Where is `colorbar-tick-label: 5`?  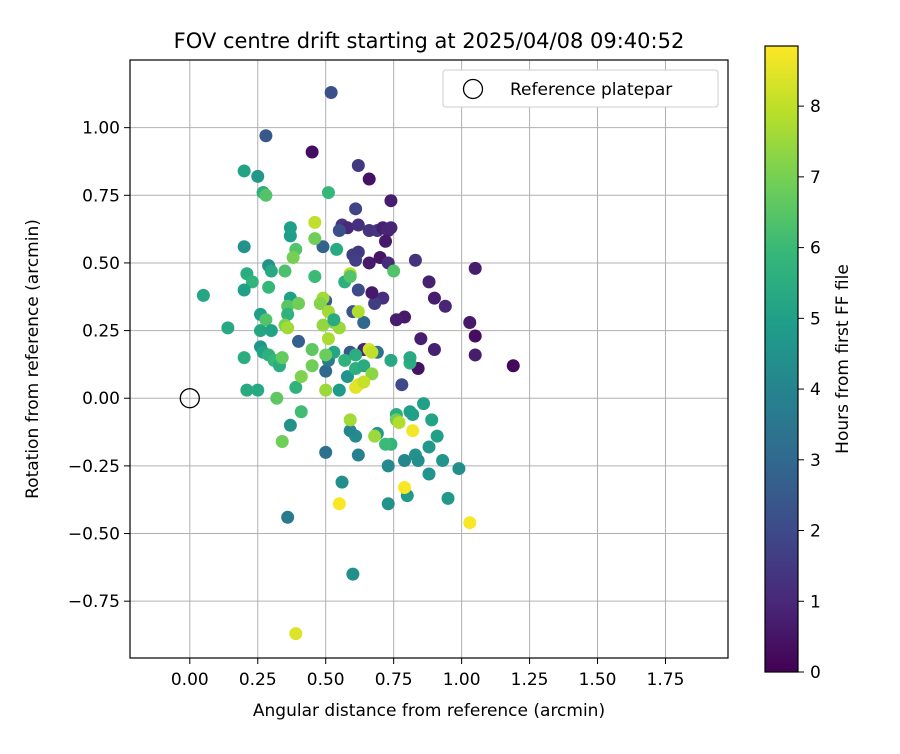 colorbar-tick-label: 5 is located at coordinates (815, 319).